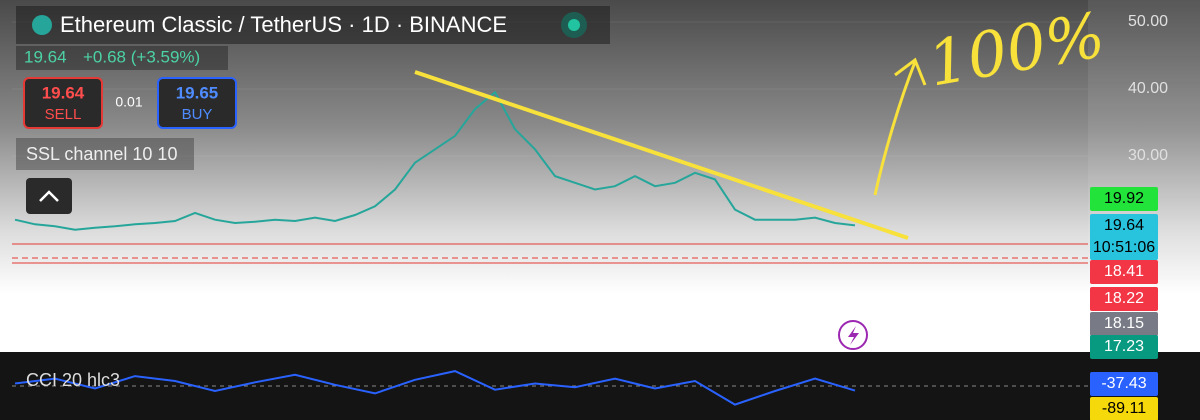  I want to click on collapse-button, so click(49, 196).